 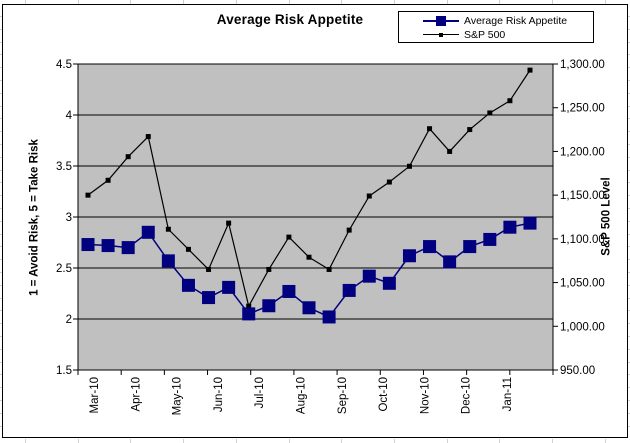 I want to click on x-axis-tick-label: Aug-10, so click(x=302, y=395).